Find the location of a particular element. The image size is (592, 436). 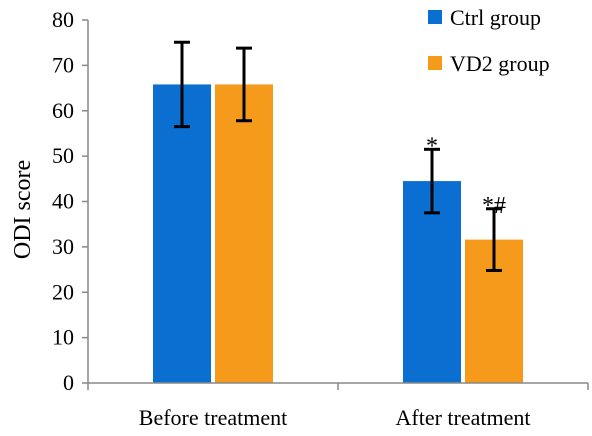

y-tick-label: 20 is located at coordinates (63, 291).